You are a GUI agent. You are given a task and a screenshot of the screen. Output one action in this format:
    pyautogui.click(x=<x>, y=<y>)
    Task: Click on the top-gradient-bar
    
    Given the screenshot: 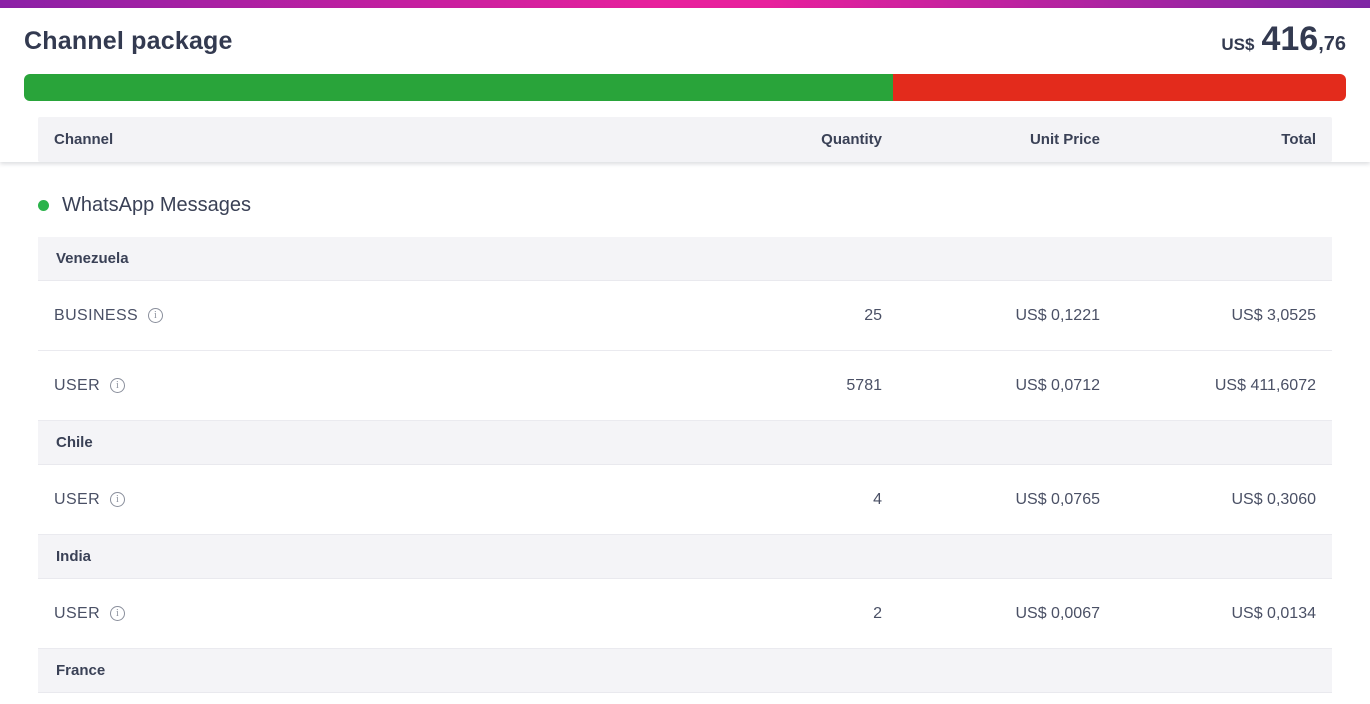 What is the action you would take?
    pyautogui.click(x=685, y=4)
    